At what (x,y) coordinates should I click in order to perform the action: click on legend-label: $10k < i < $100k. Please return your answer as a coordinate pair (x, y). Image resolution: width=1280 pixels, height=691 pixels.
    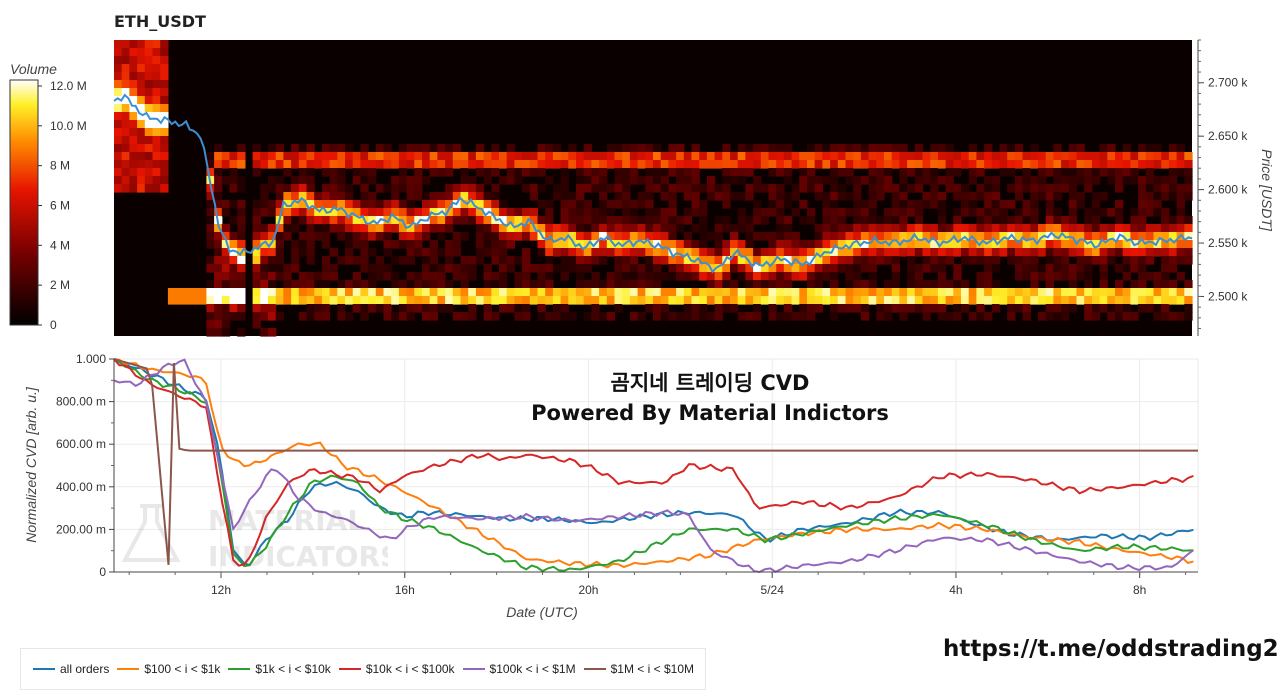
    Looking at the image, I should click on (410, 669).